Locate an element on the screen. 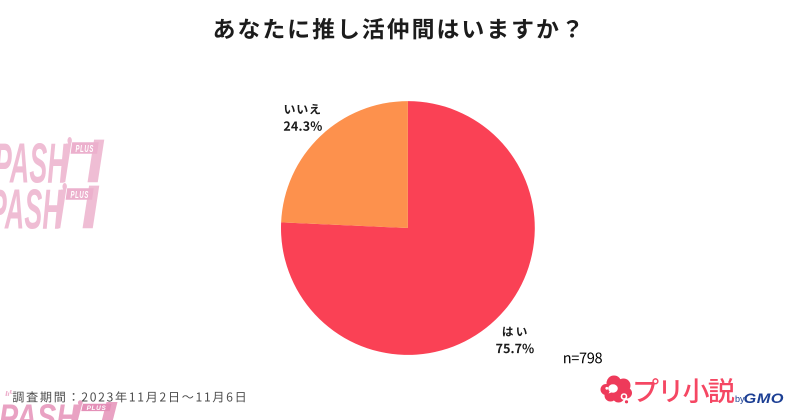 This screenshot has width=800, height=420. svg-text: by is located at coordinates (740, 399).